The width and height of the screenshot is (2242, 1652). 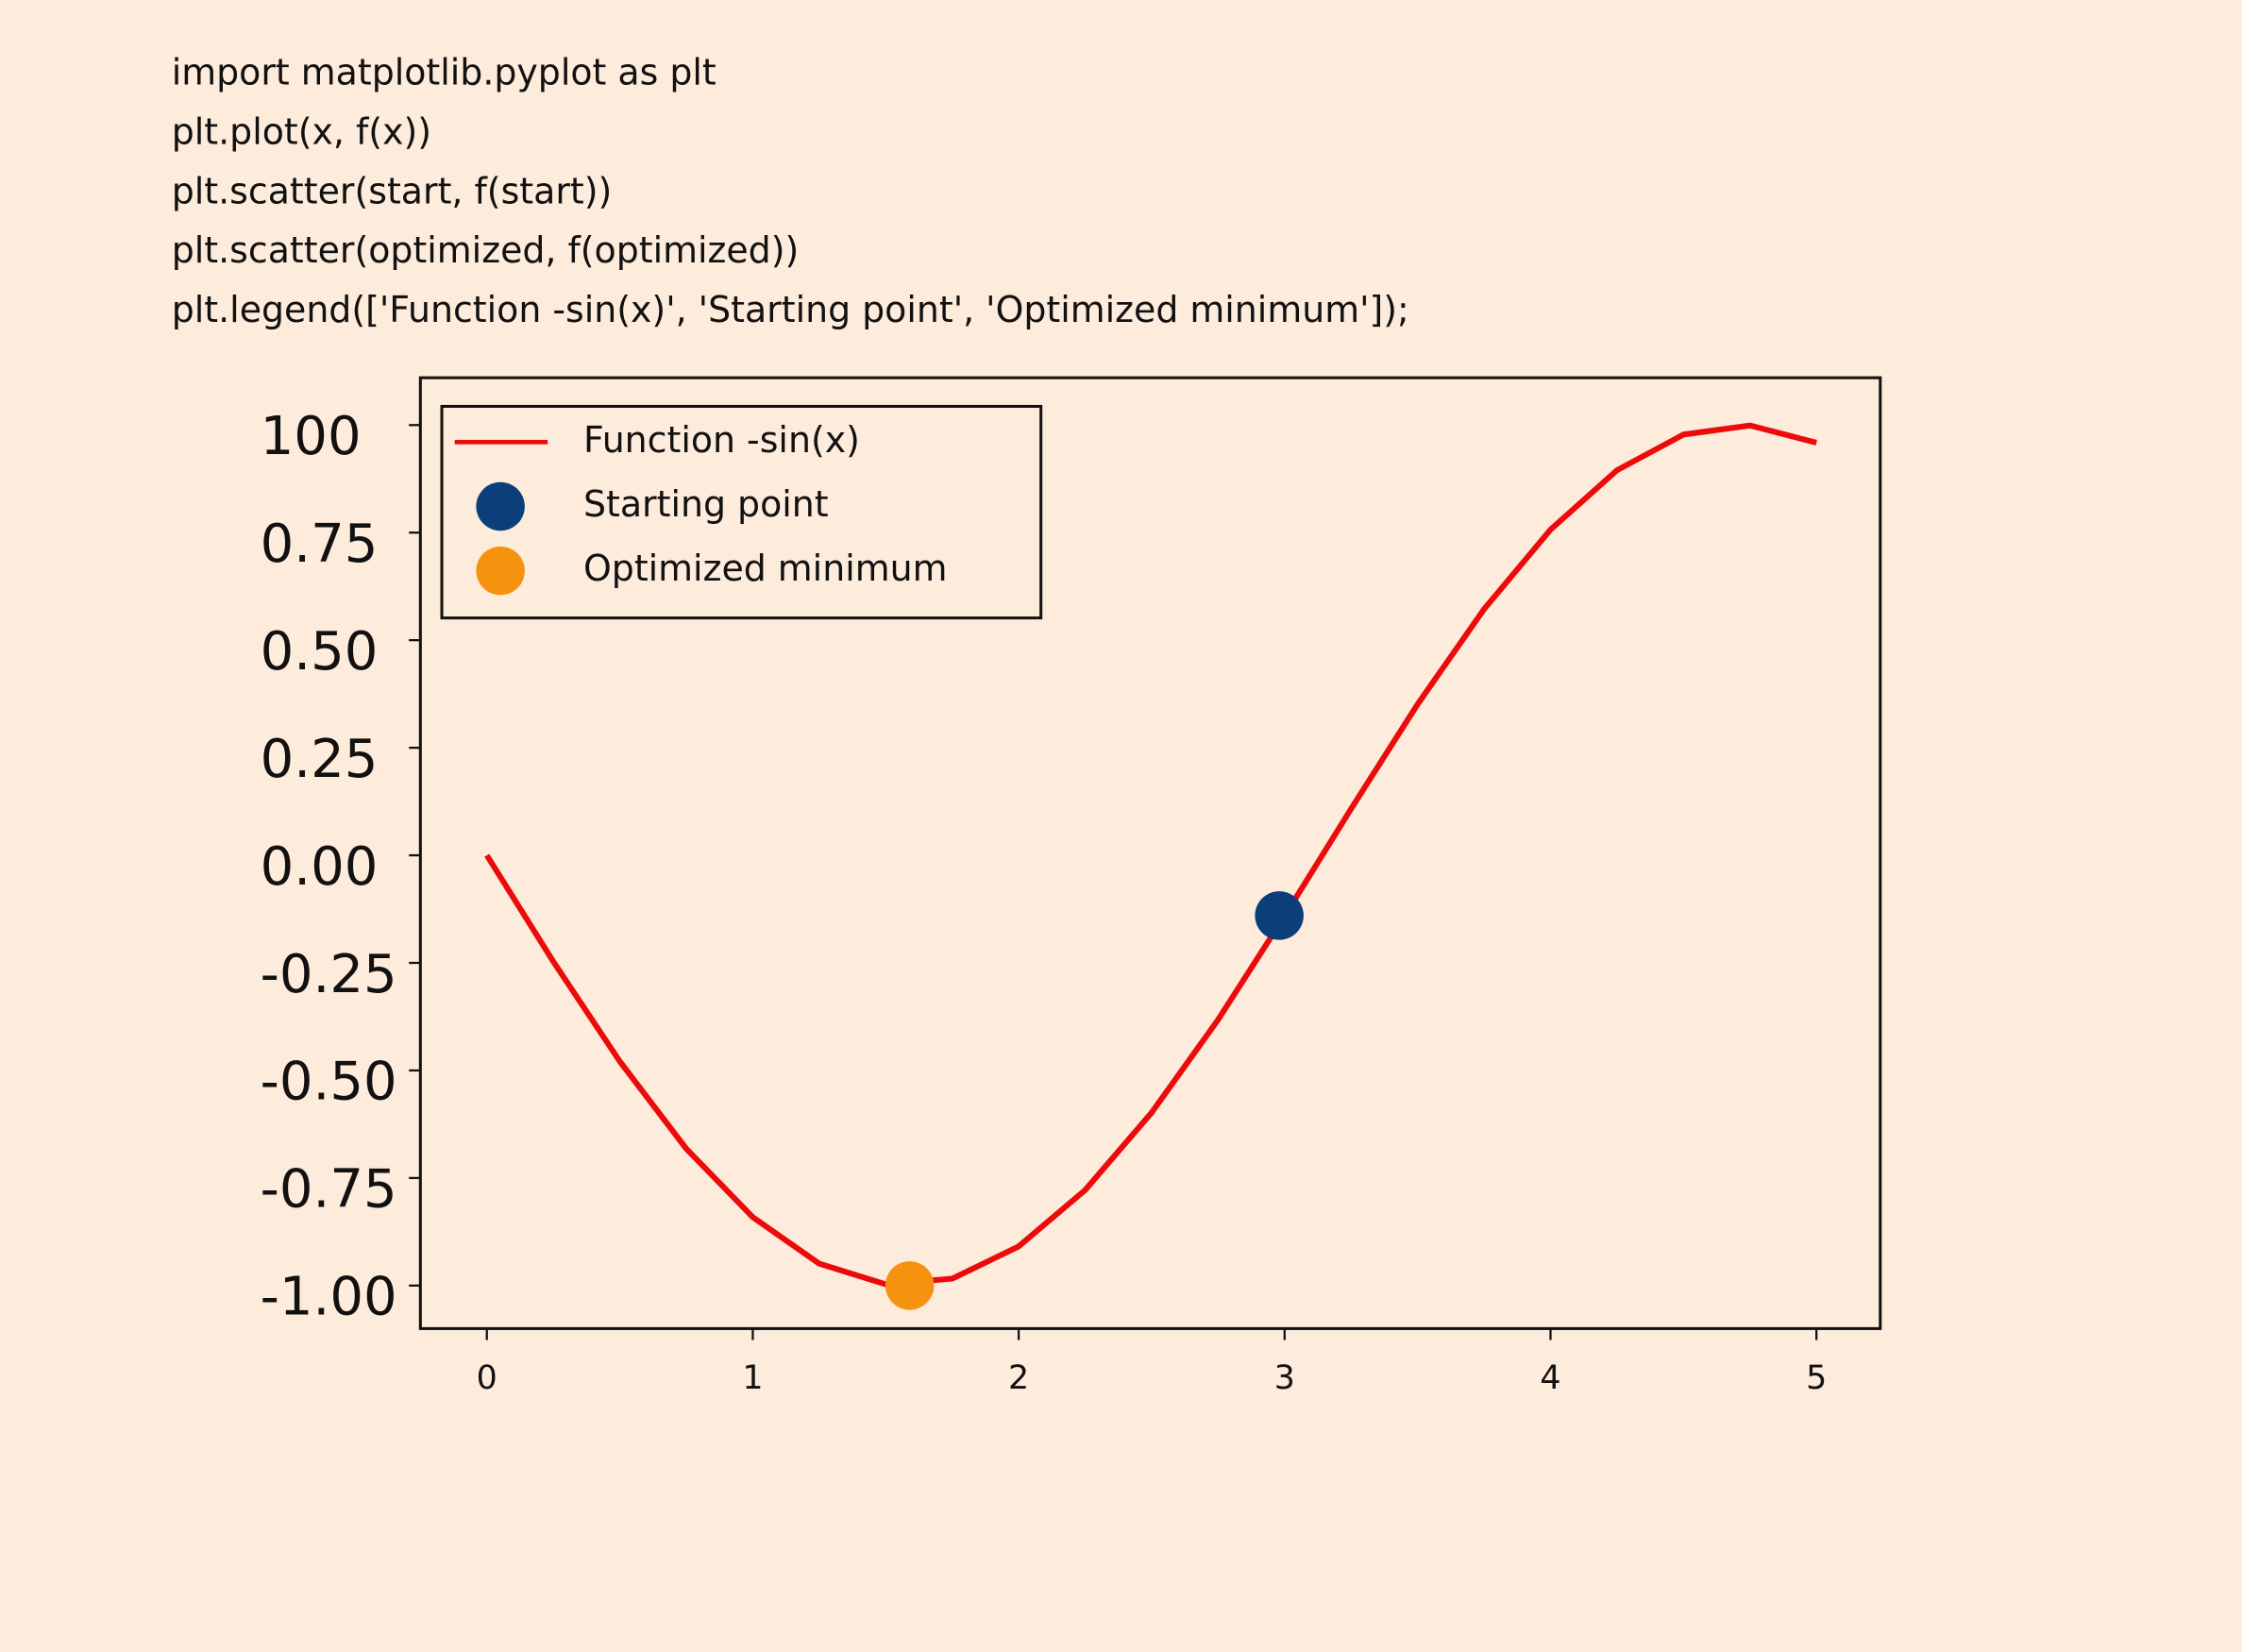 I want to click on x-tick-label: 3, so click(x=1284, y=1378).